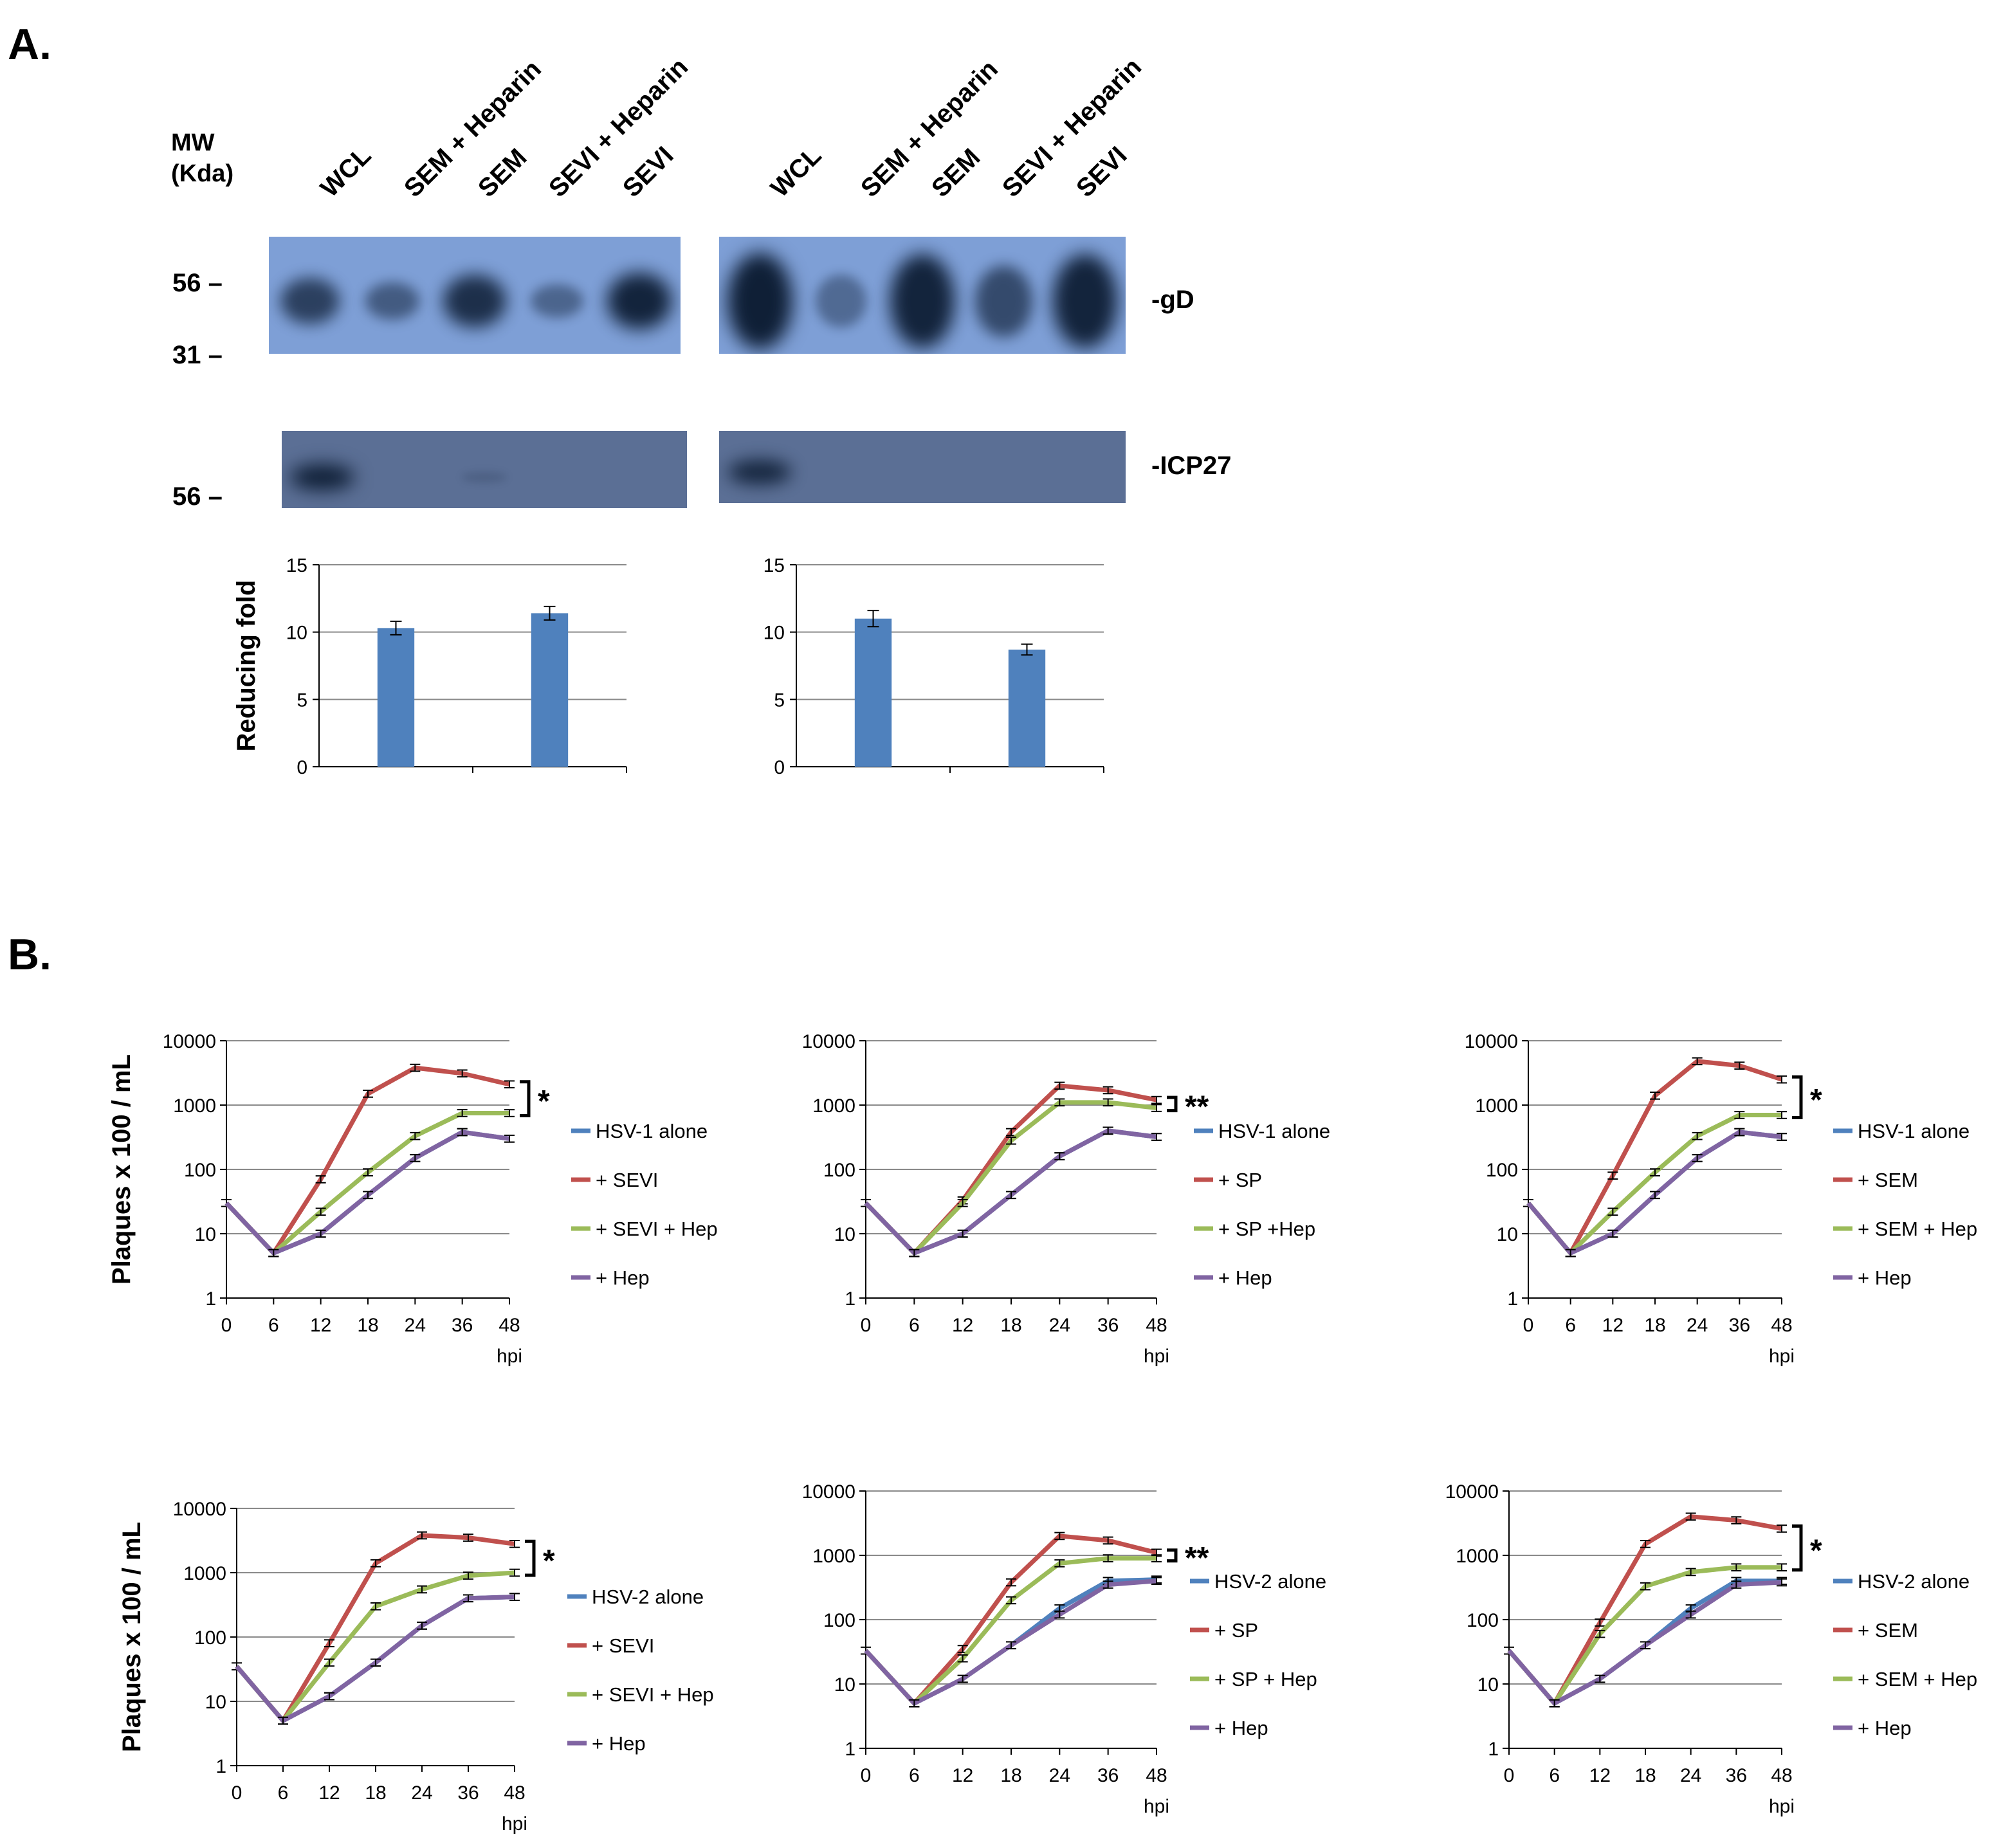 This screenshot has width=2012, height=1848. Describe the element at coordinates (1265, 1679) in the screenshot. I see `line-chart-5-legend-label-3: + SP + Hep` at that location.